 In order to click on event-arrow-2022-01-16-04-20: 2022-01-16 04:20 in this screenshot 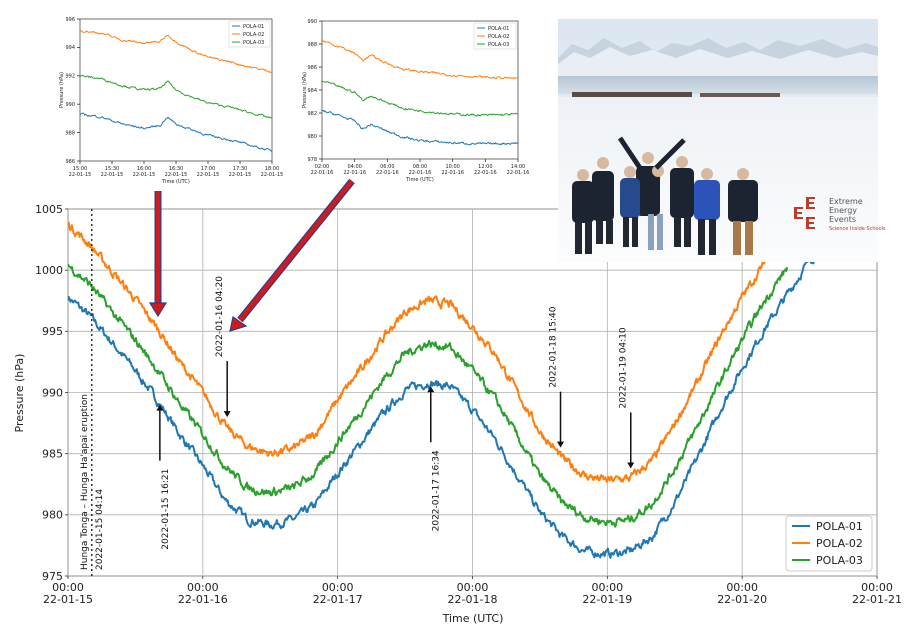, I will do `click(223, 347)`.